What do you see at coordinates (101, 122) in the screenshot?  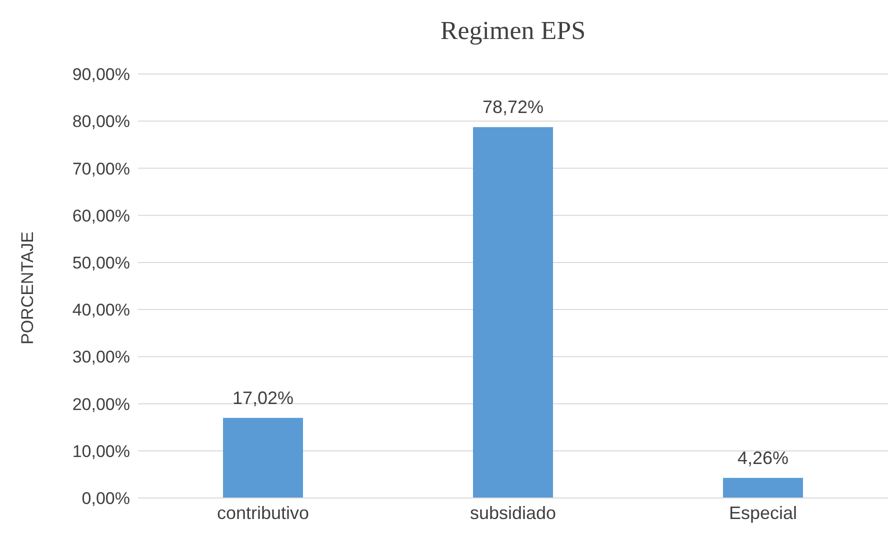 I see `y-tick-label: 80,00%` at bounding box center [101, 122].